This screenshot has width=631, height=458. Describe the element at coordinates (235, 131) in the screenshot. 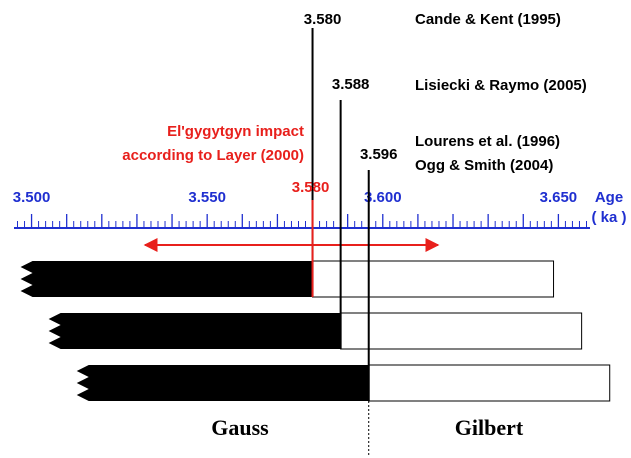

I see `impact-label: El'gygytgyn impact` at that location.